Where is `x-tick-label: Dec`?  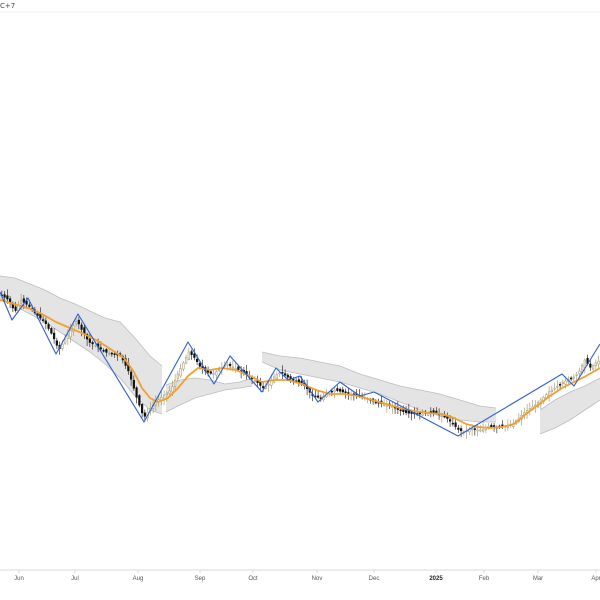
x-tick-label: Dec is located at coordinates (374, 579).